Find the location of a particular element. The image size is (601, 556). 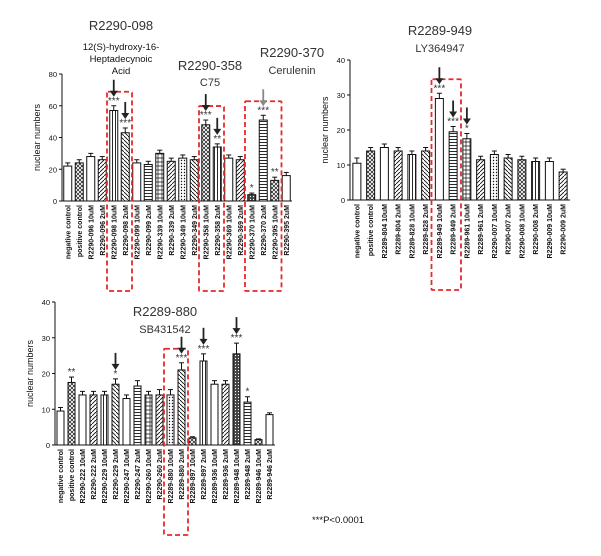

y-tick-label: 20 is located at coordinates (53, 169).